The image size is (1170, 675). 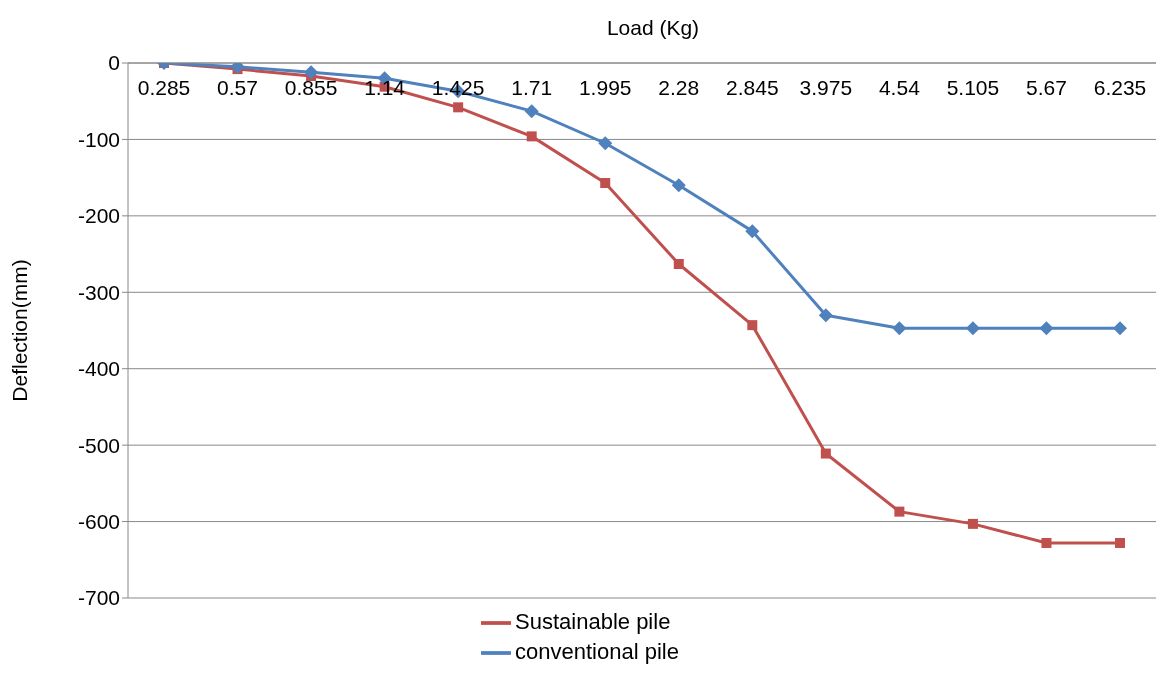 I want to click on y-tick-label: -300, so click(x=98, y=292).